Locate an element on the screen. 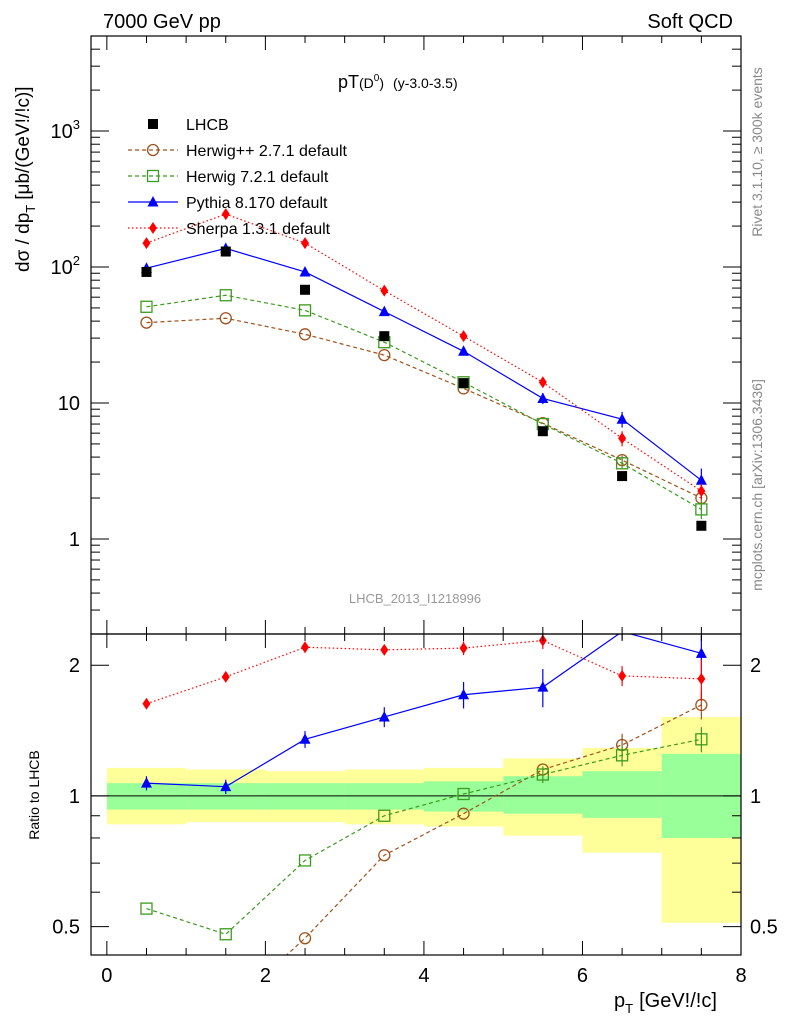  x-tick-label: 6 is located at coordinates (582, 976).